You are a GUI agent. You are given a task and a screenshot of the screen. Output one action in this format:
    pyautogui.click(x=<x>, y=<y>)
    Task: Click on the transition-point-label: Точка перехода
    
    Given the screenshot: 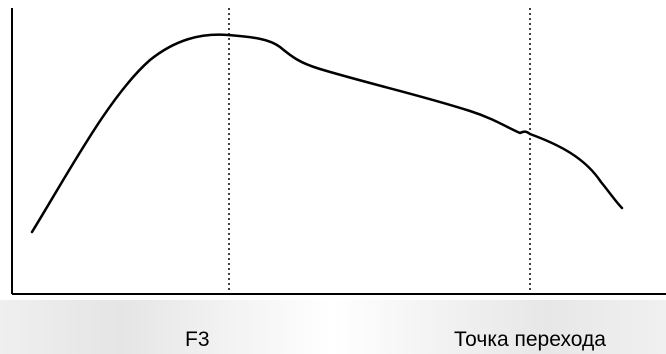 What is the action you would take?
    pyautogui.click(x=530, y=339)
    